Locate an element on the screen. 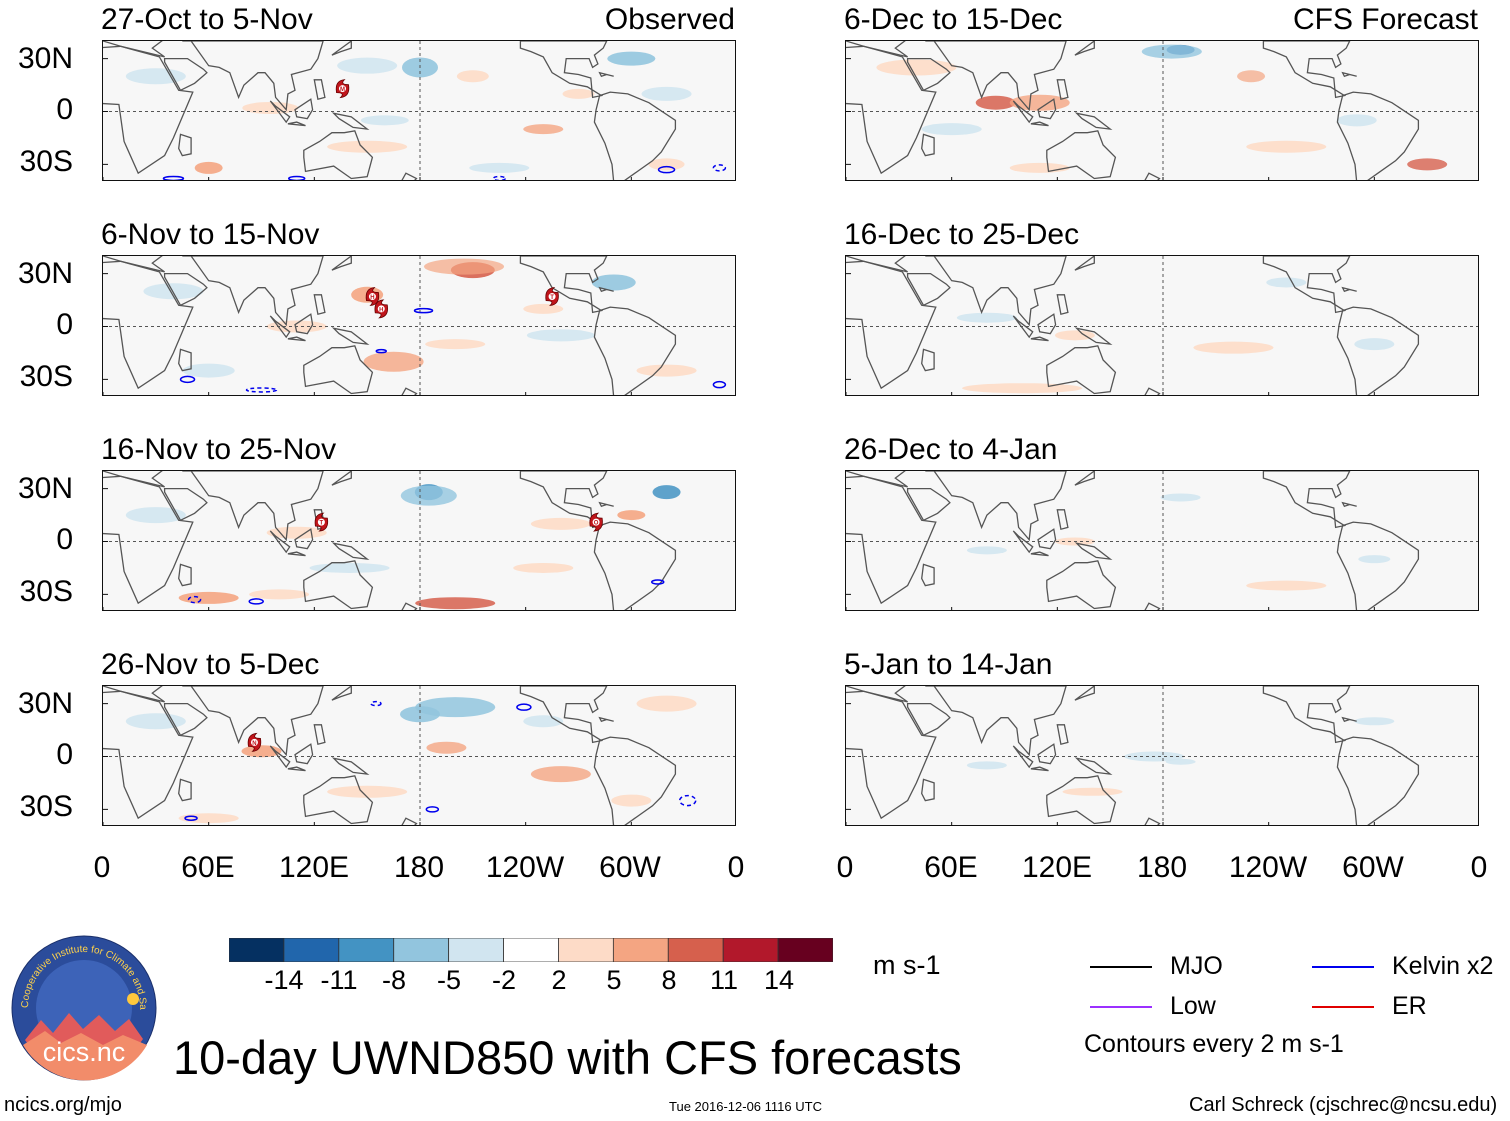 This screenshot has height=1121, width=1510. legend-line-er is located at coordinates (1343, 1007).